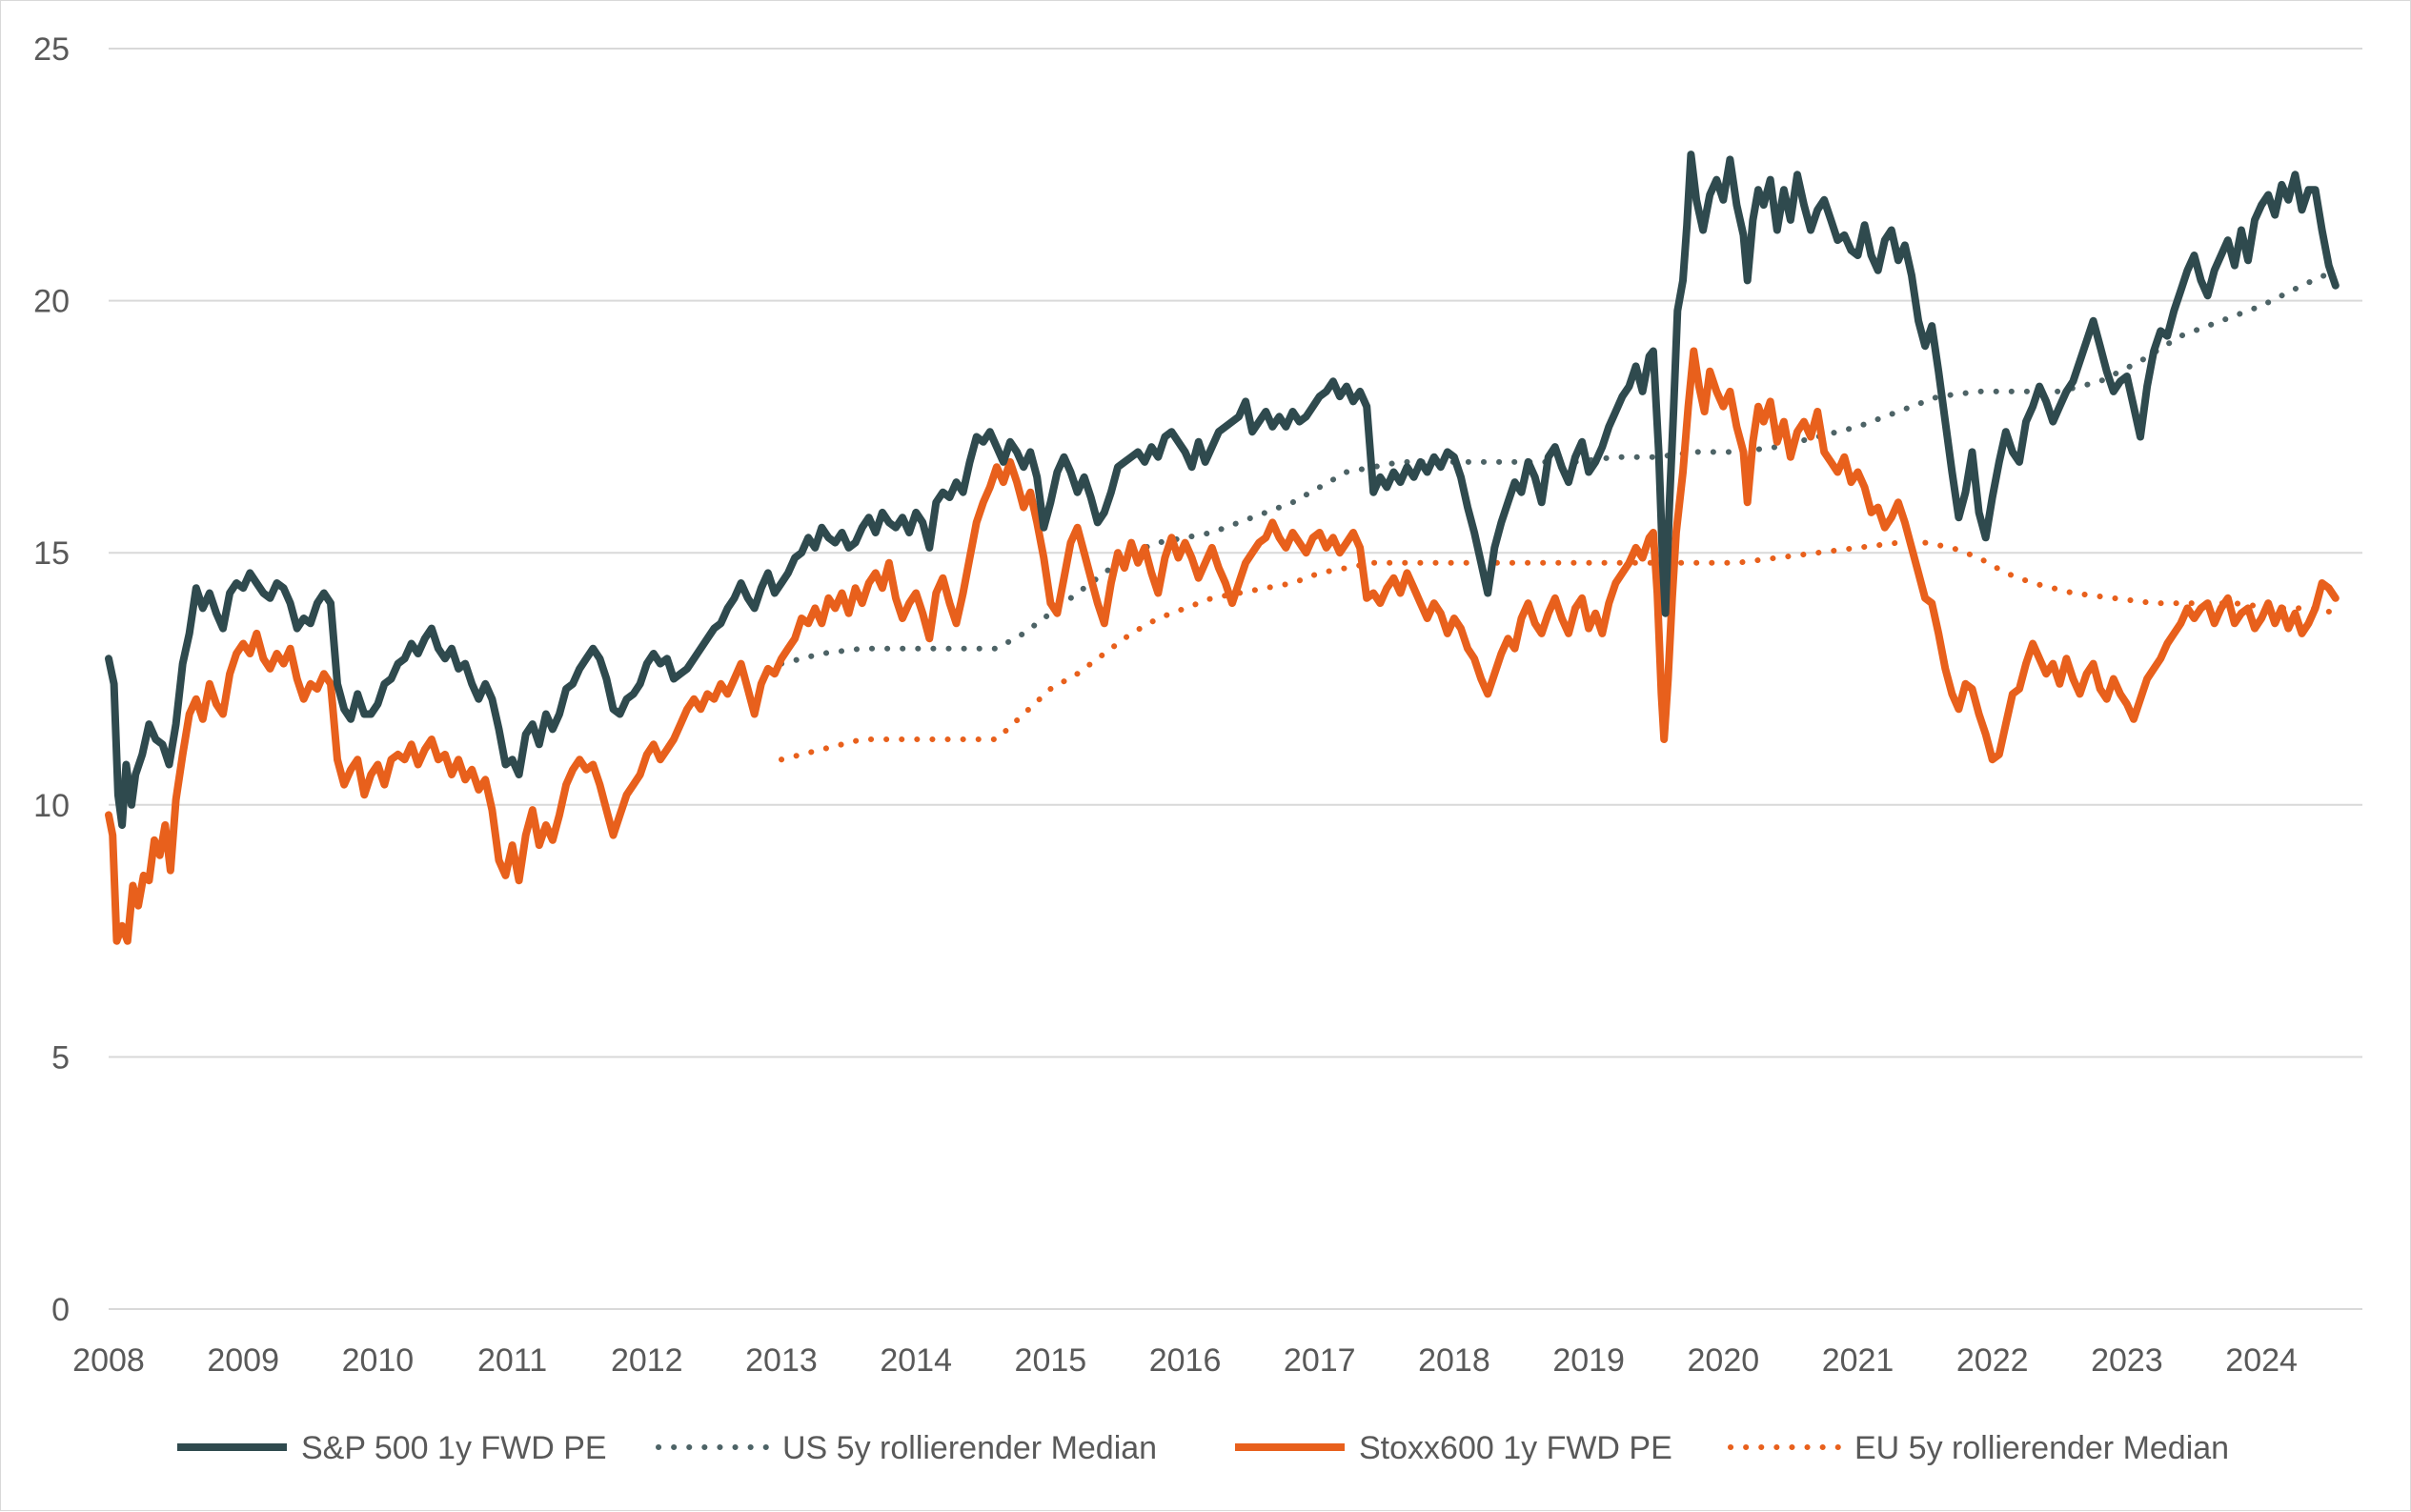 The image size is (2411, 1512). What do you see at coordinates (512, 1360) in the screenshot?
I see `x-tick-label: 2011` at bounding box center [512, 1360].